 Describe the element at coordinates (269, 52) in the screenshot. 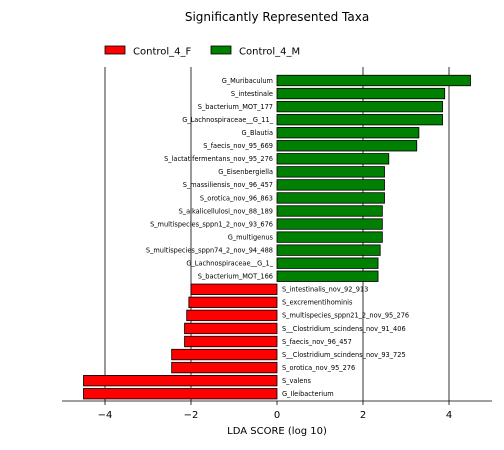

I see `legend-label: Control_4_M` at that location.